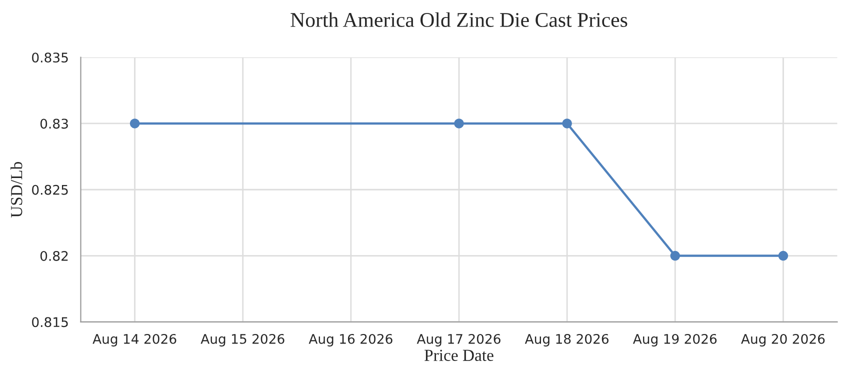 This screenshot has width=850, height=370. Describe the element at coordinates (50, 189) in the screenshot. I see `y-tick-label: 0.825` at that location.